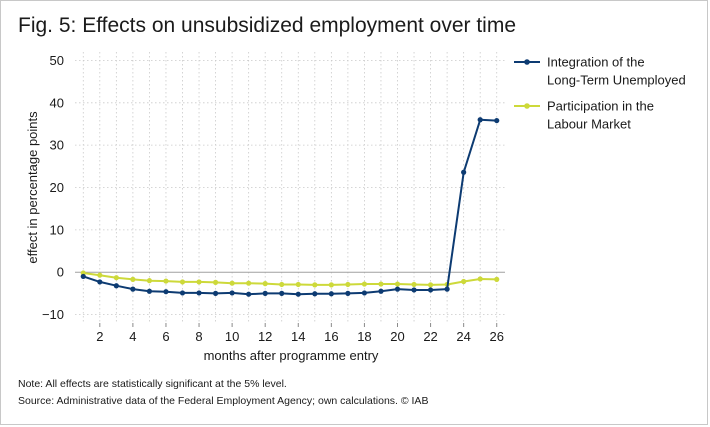  I want to click on x-tick-label: 8, so click(198, 336).